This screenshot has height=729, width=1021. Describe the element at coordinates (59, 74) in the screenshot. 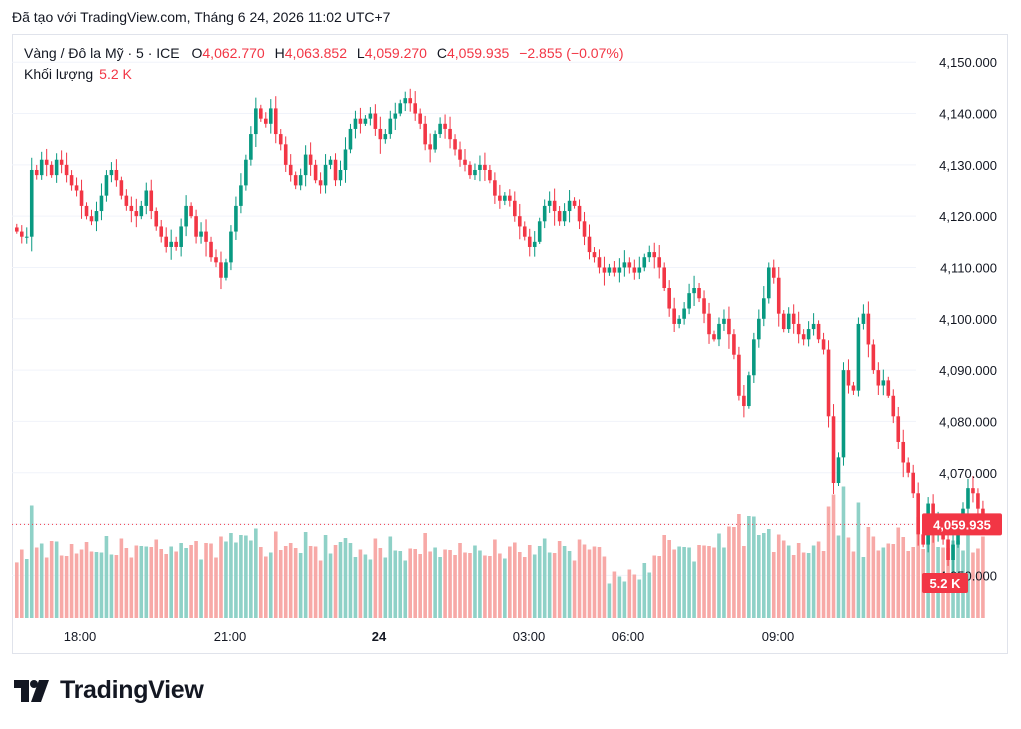

I see `volume-label: Khối lượng` at that location.